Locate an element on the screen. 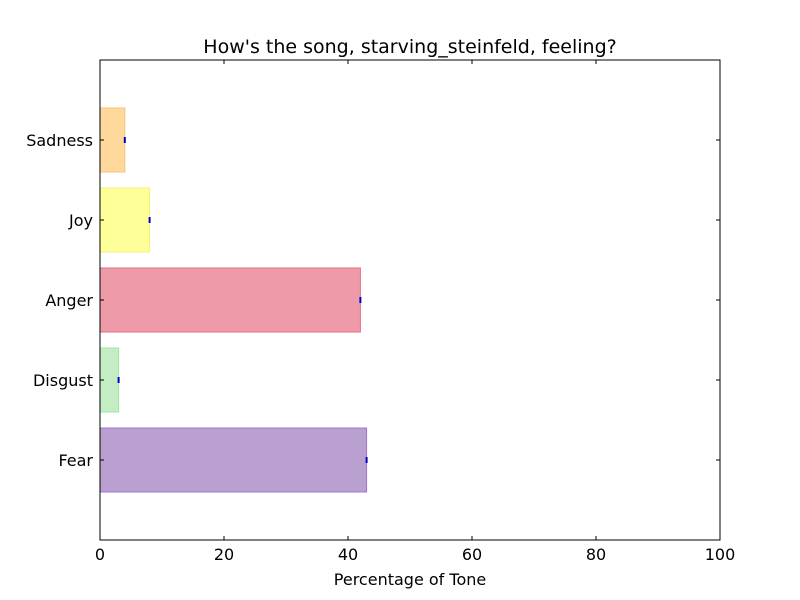 The width and height of the screenshot is (800, 600). x-tick-label: 20 is located at coordinates (224, 554).